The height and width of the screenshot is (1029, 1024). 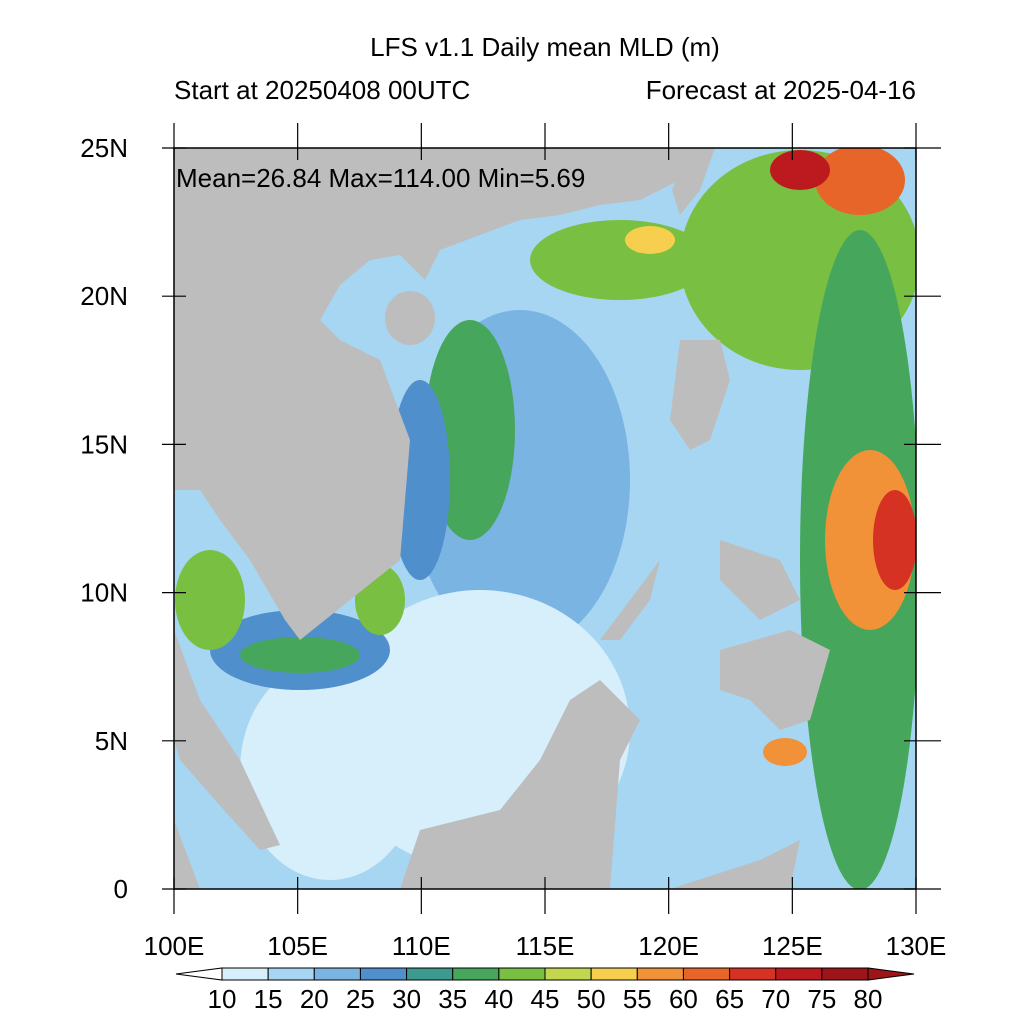 I want to click on colorbar-label: 35, so click(x=452, y=999).